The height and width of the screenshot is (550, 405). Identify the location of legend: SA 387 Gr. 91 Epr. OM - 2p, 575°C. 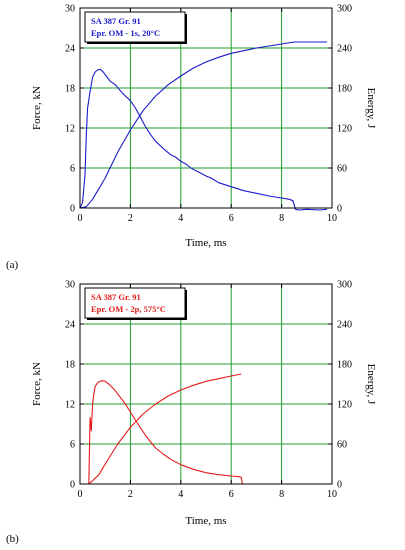
(135, 303).